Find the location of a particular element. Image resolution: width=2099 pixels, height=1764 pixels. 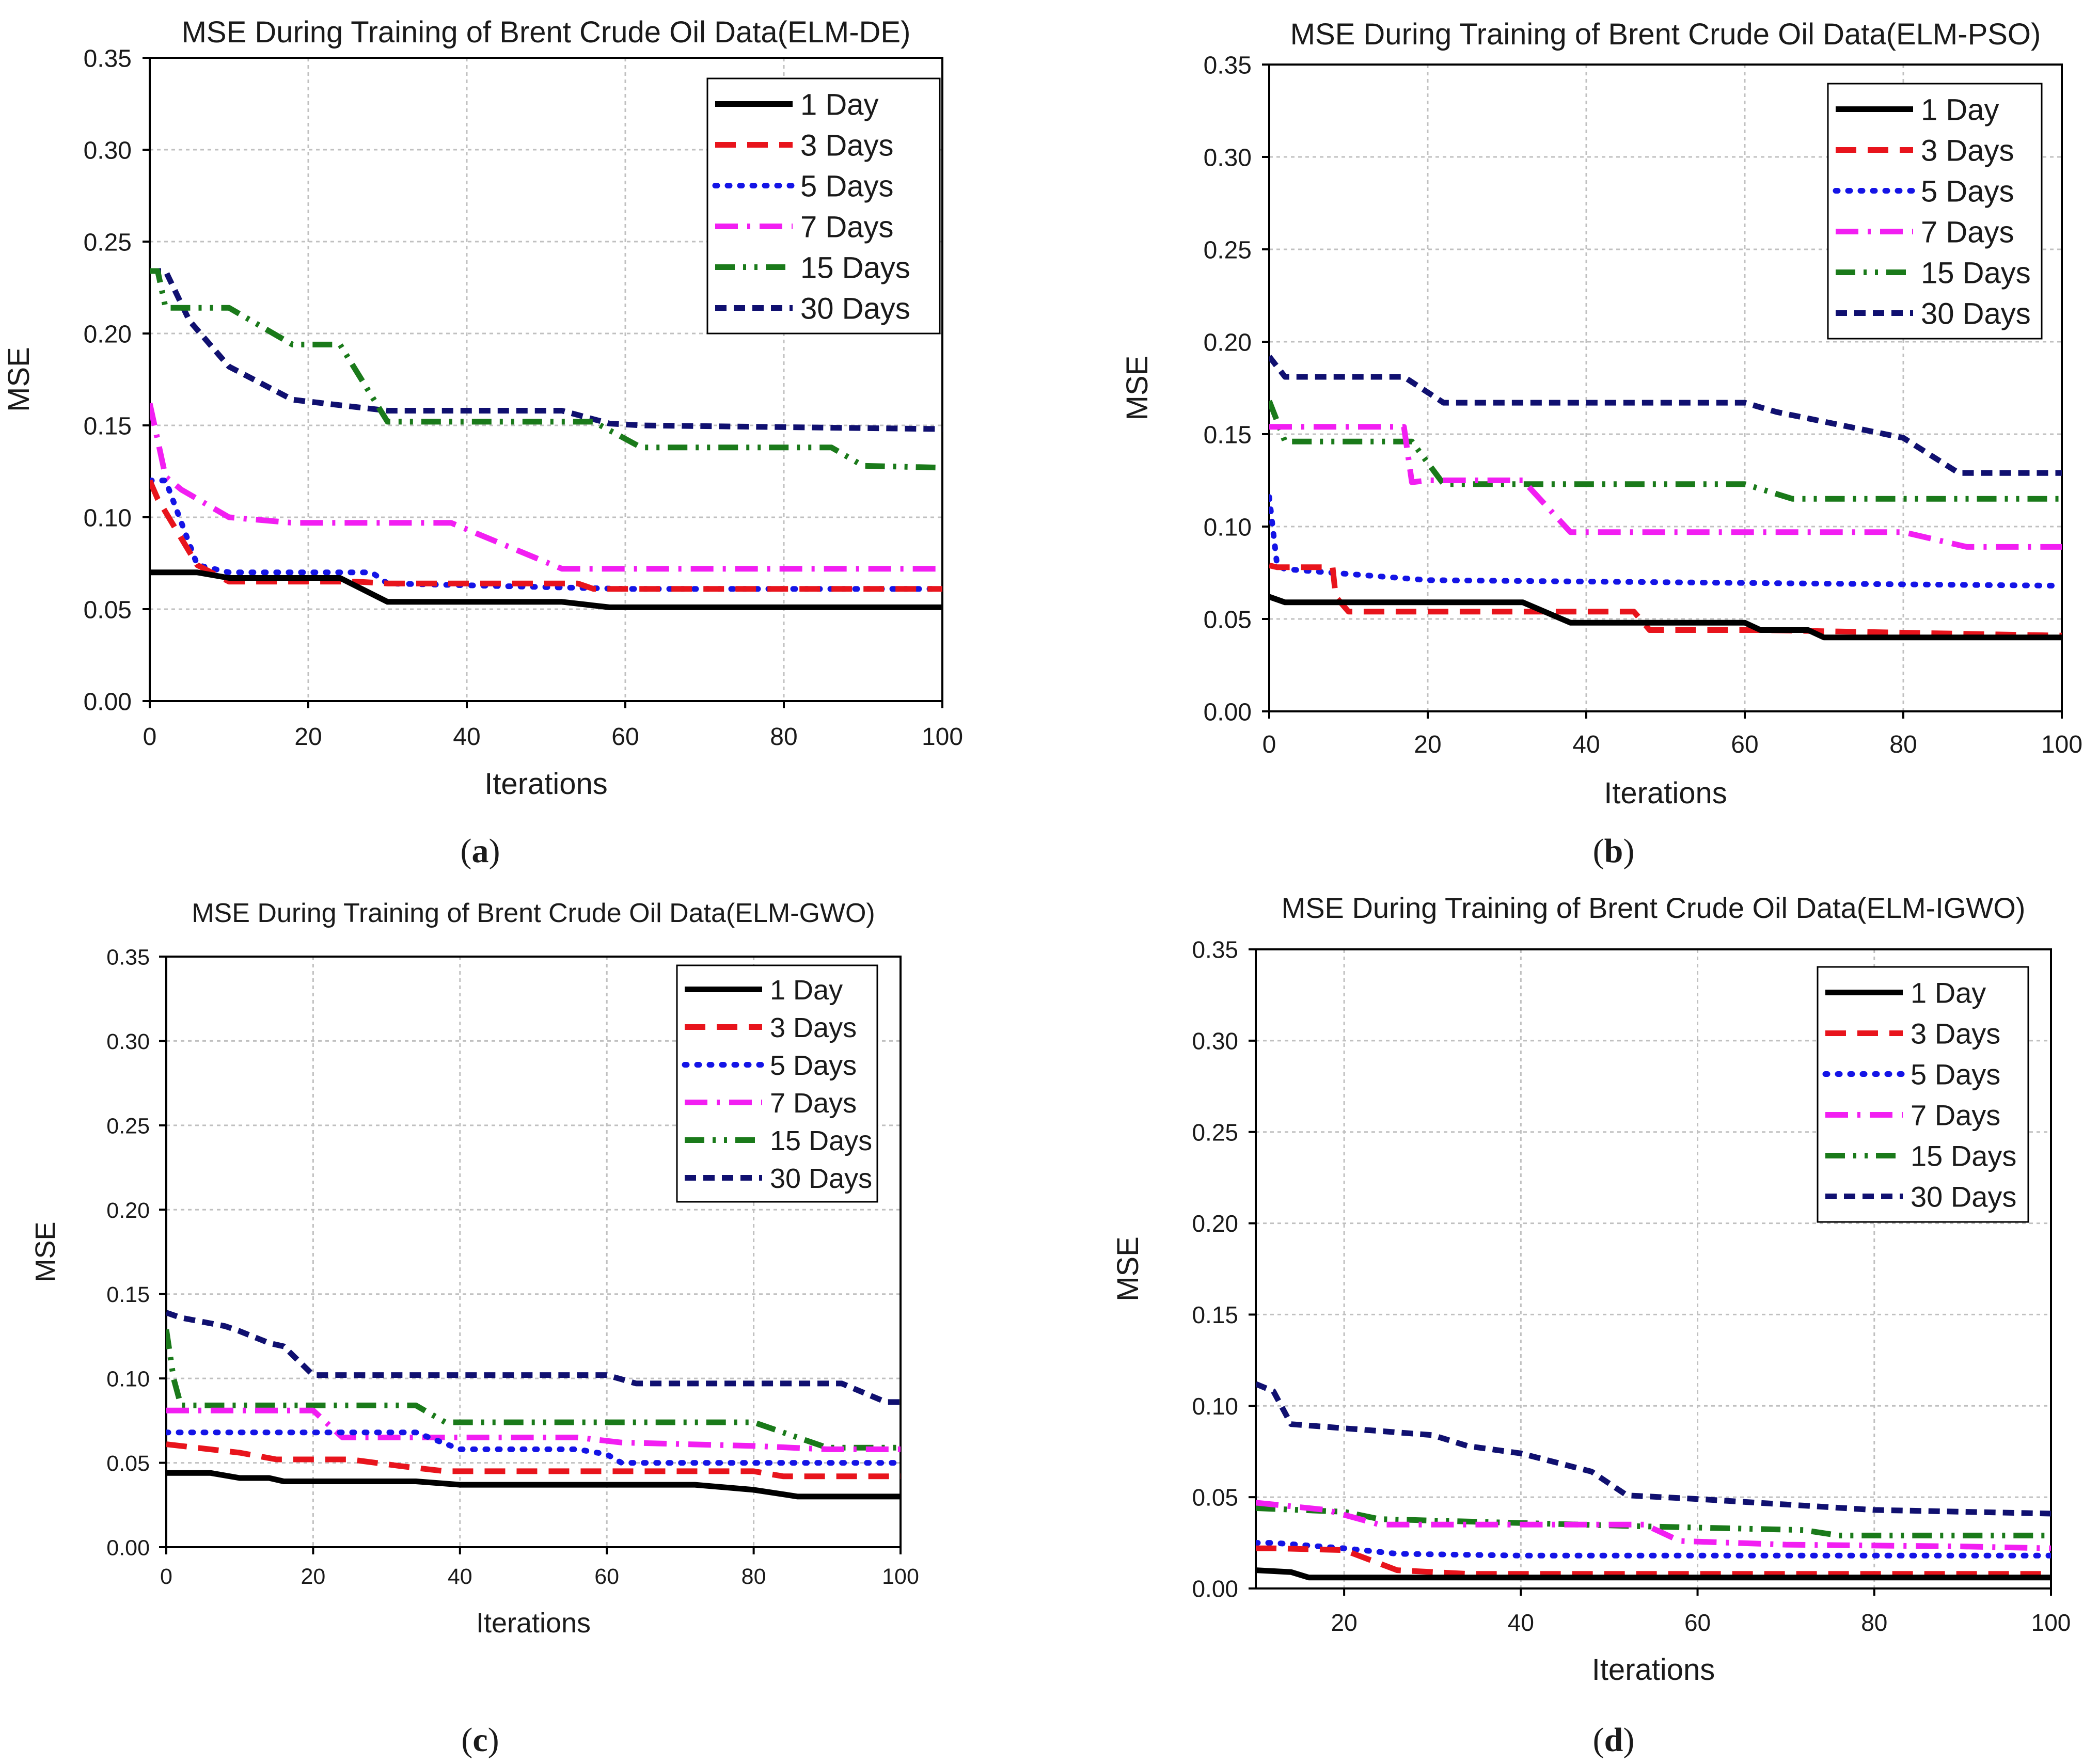

legend-label: 7 Days is located at coordinates (1956, 1115).